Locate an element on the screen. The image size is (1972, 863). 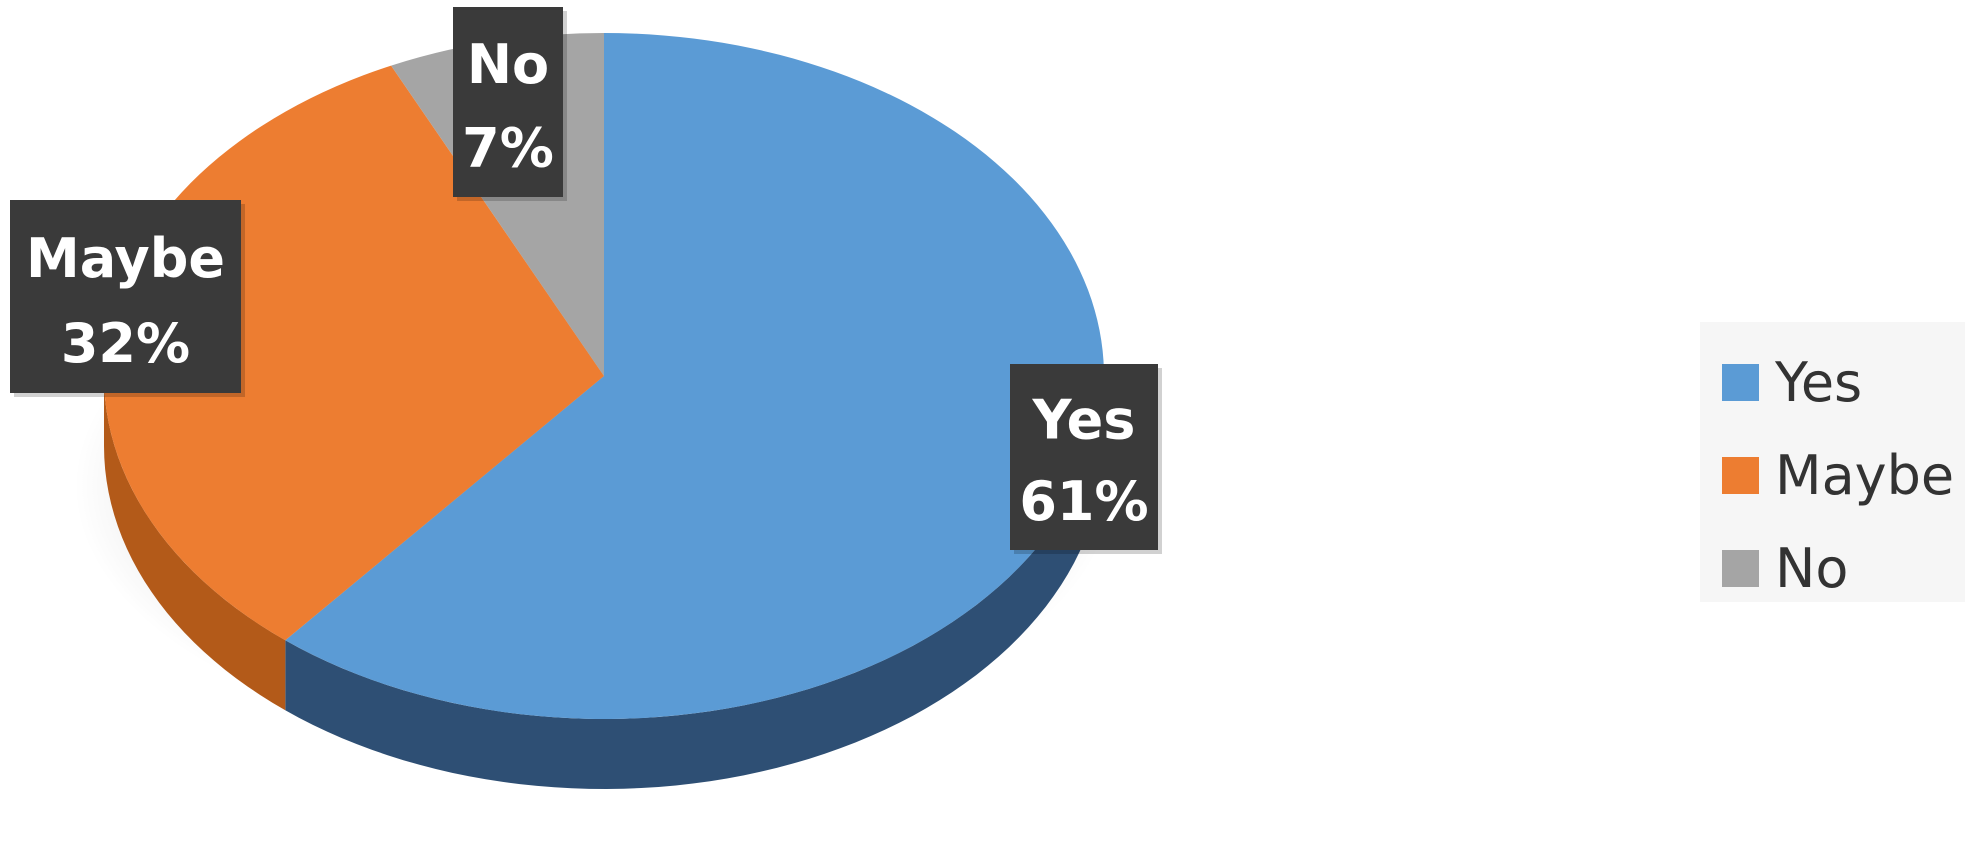
legend-label-maybe: Maybe is located at coordinates (1865, 475).